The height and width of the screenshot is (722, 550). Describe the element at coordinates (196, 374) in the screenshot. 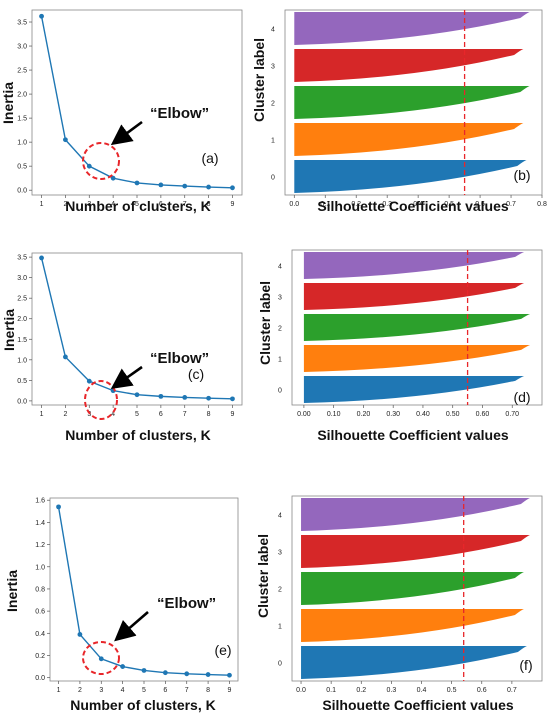

I see `panel-label: (c)` at that location.